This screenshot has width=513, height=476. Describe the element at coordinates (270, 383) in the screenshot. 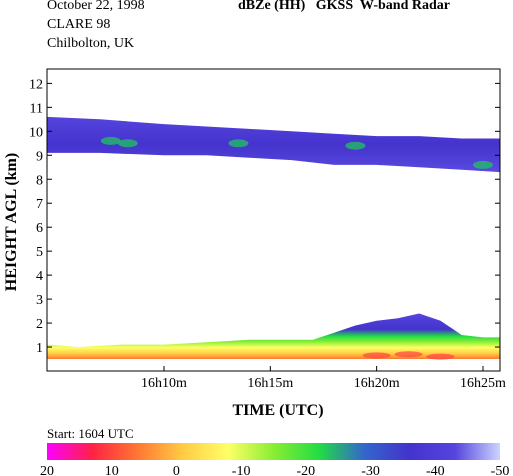

I see `x-tick-label: 16h15m` at that location.